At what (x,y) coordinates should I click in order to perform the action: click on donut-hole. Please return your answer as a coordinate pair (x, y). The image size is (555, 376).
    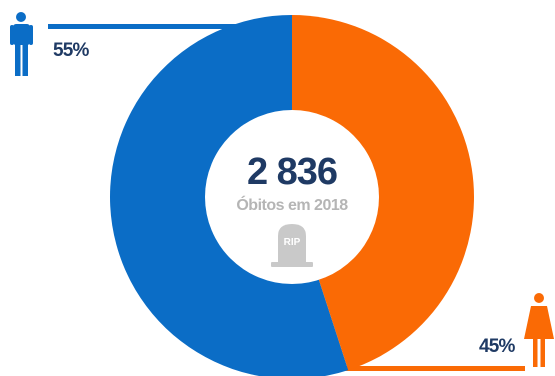
    Looking at the image, I should click on (292, 197).